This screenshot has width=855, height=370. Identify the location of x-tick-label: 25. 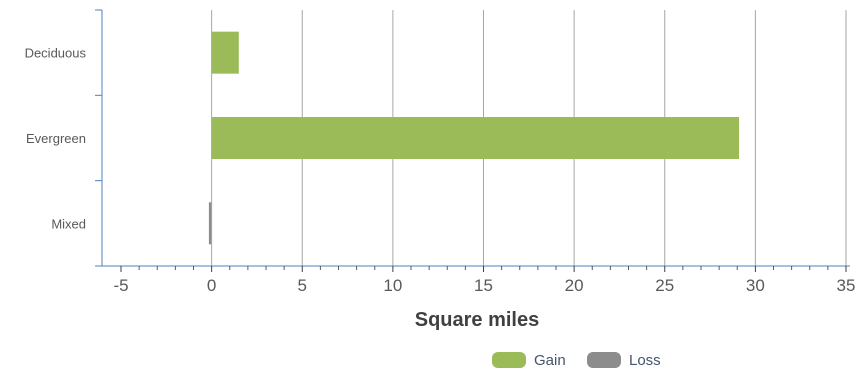
(664, 285).